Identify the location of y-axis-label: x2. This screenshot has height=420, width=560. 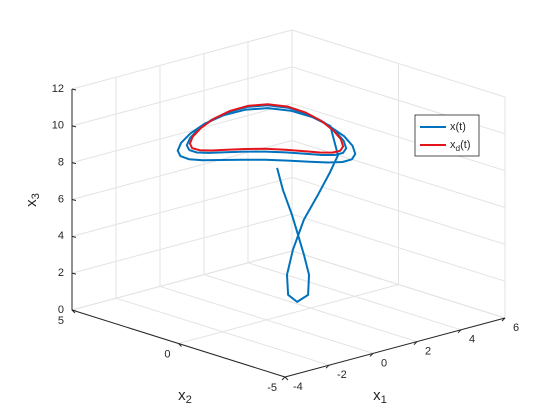
(185, 396).